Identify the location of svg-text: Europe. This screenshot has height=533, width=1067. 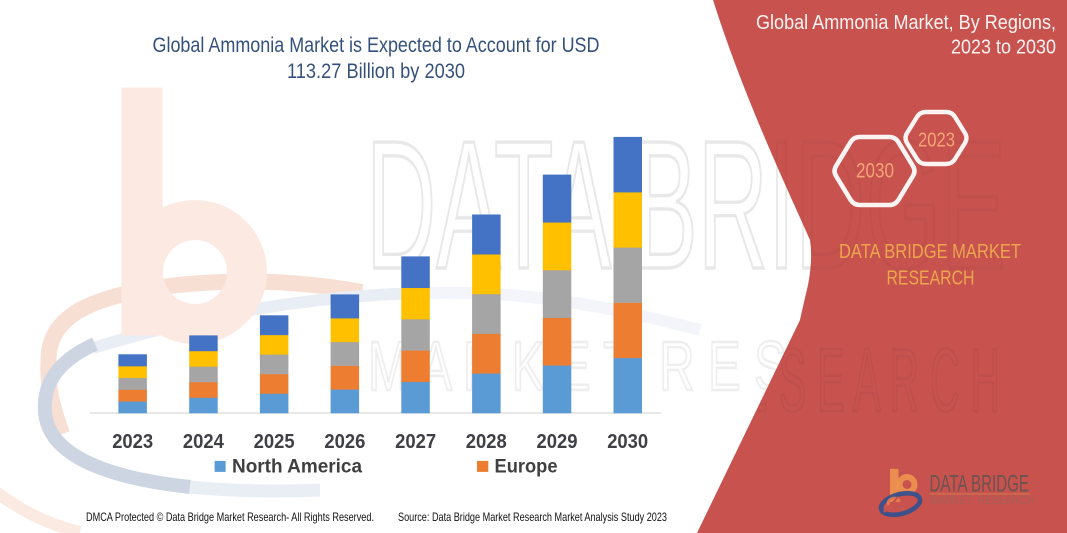
(526, 467).